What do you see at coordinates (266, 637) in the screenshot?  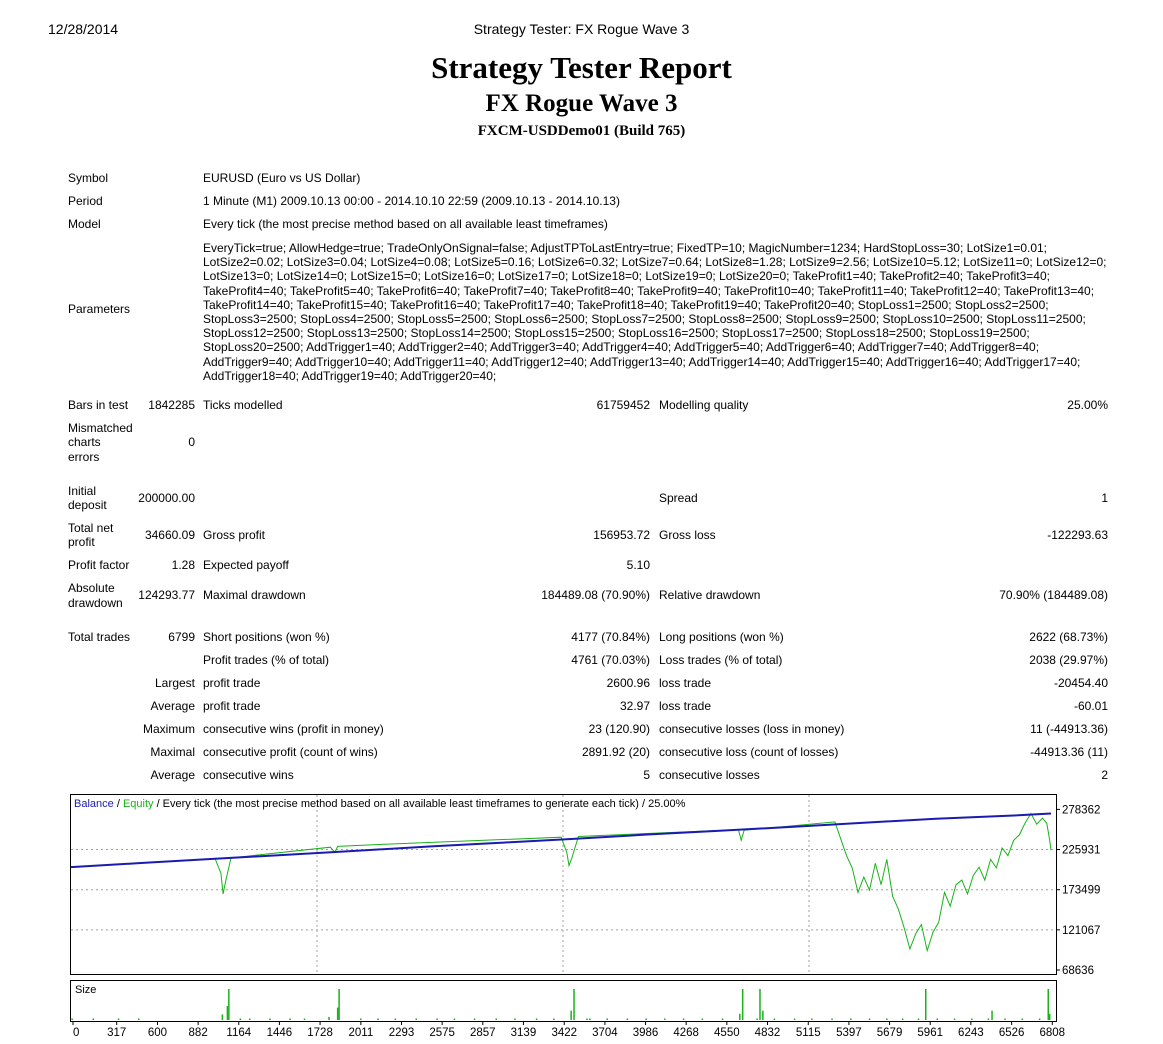 I see `short-positions-label: Short positions (won %)` at bounding box center [266, 637].